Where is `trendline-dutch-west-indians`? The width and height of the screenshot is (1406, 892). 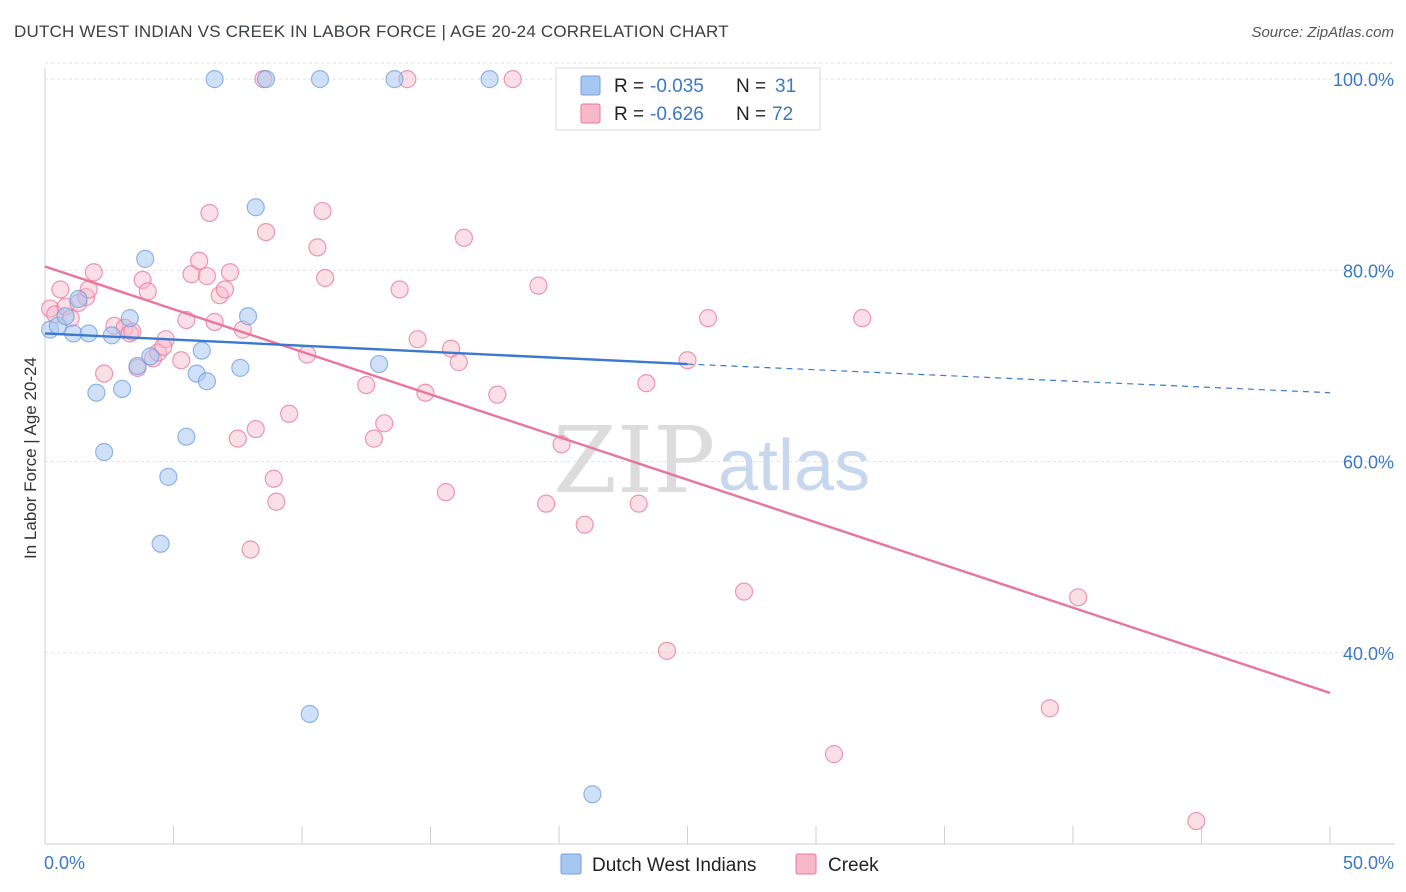
trendline-dutch-west-indians is located at coordinates (366, 349).